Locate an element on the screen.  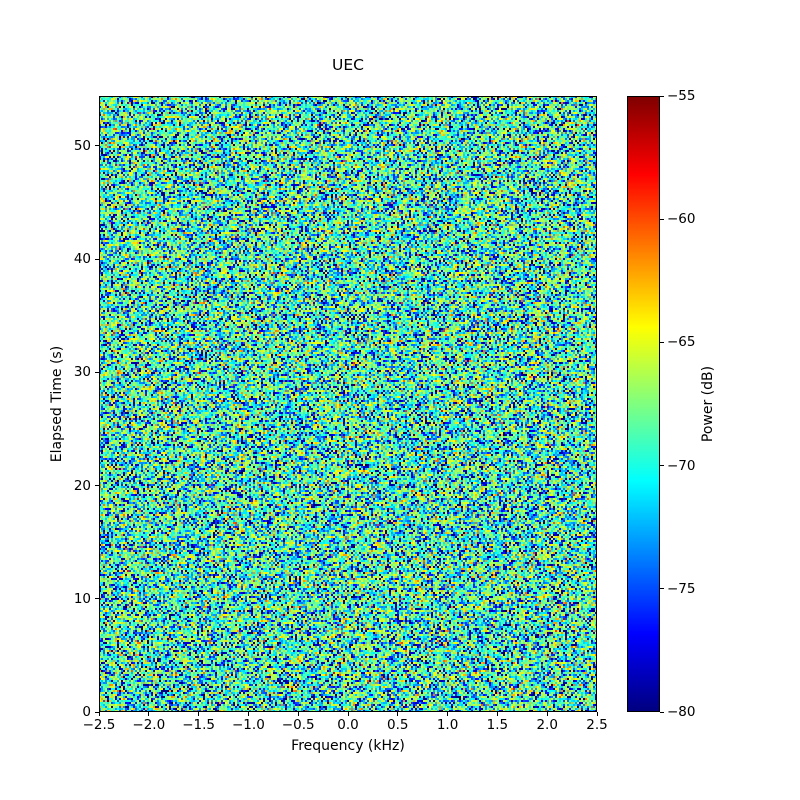
y-tick-label: 10 is located at coordinates (82, 598).